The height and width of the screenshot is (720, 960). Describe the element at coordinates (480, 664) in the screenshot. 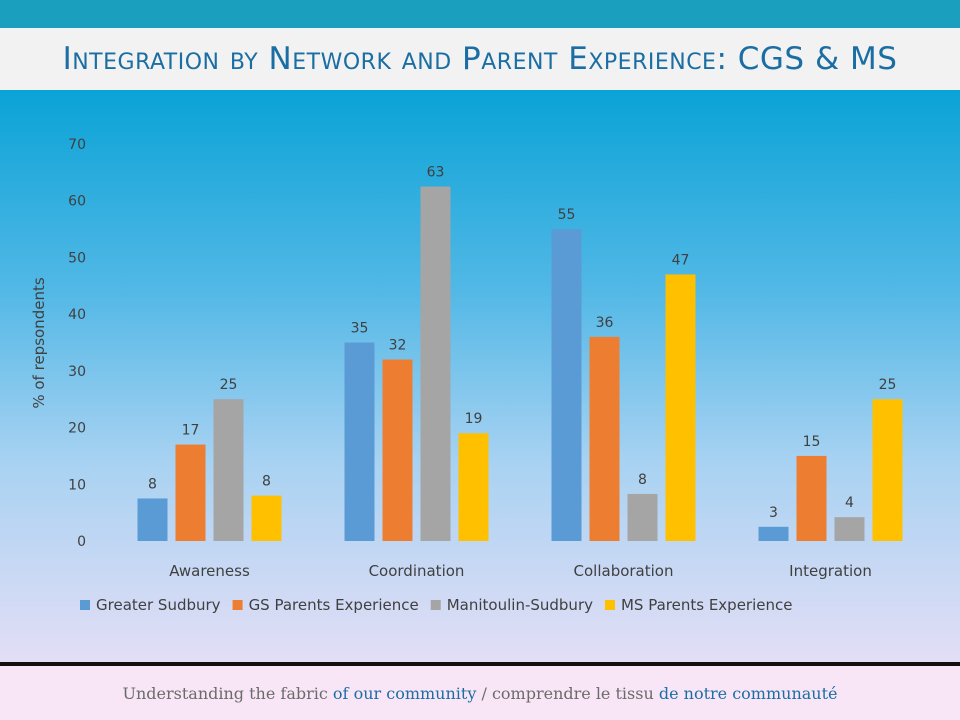

I see `footer-divider` at that location.